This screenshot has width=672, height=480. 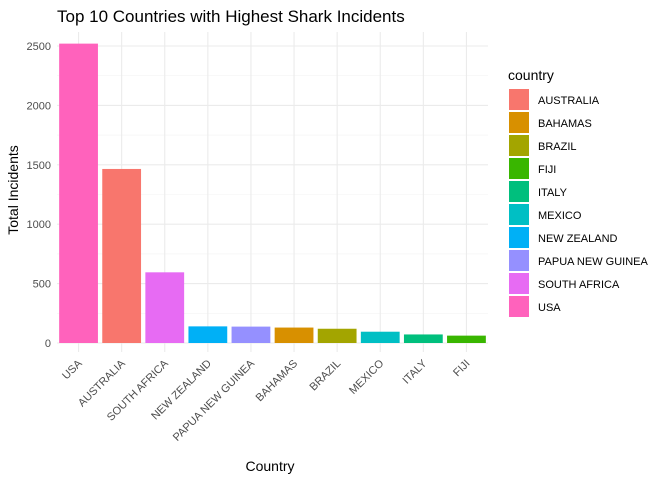 I want to click on y-axis-ticks: 0 500 1000 1500 2000 2500, so click(x=39, y=195).